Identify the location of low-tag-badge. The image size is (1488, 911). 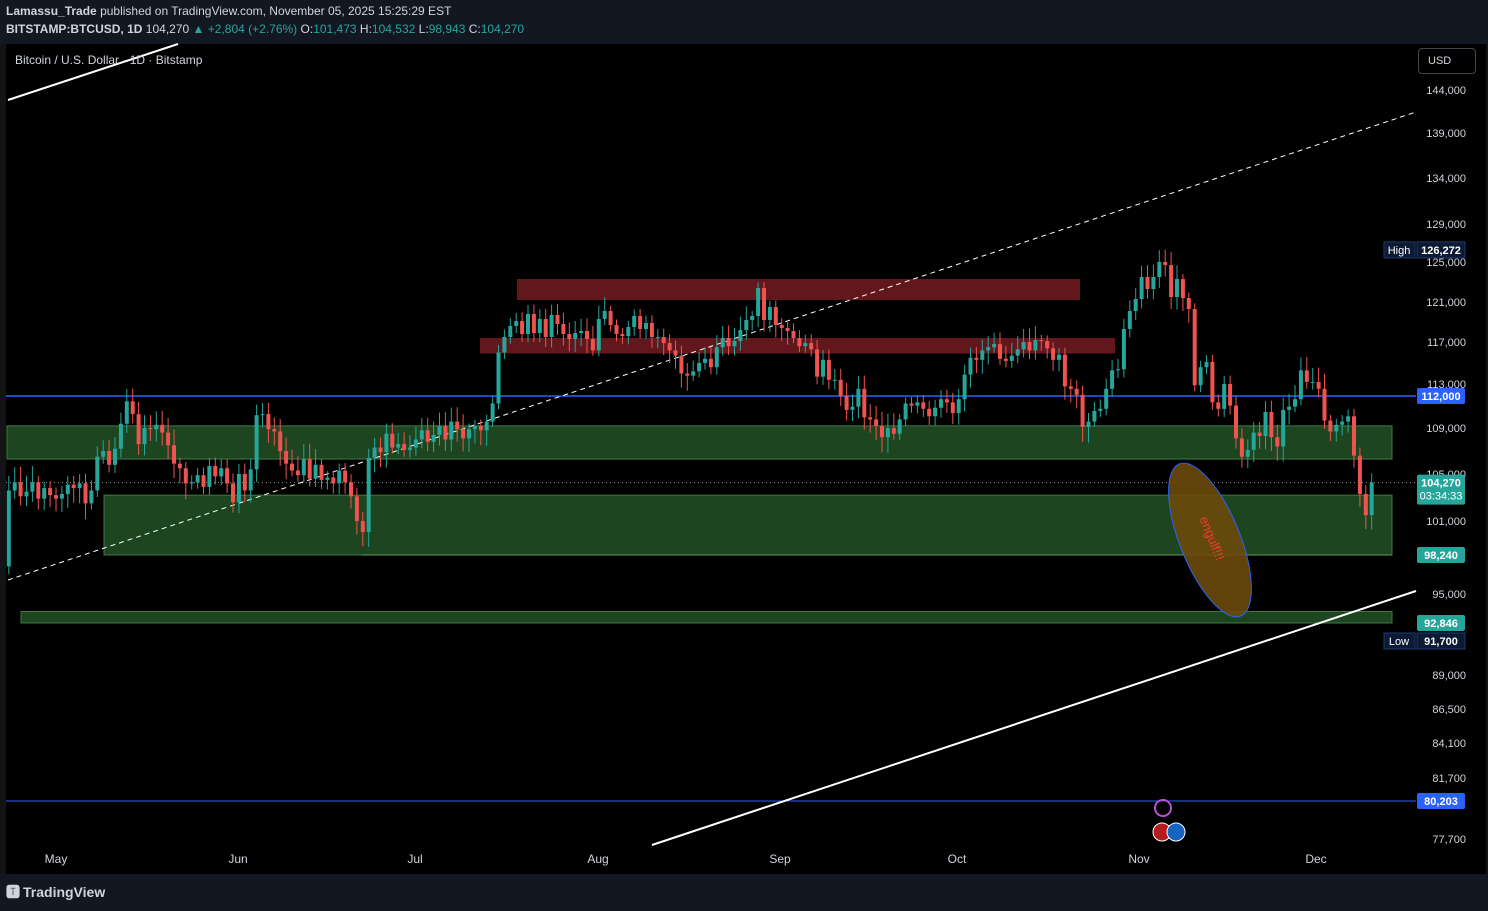
(1399, 641).